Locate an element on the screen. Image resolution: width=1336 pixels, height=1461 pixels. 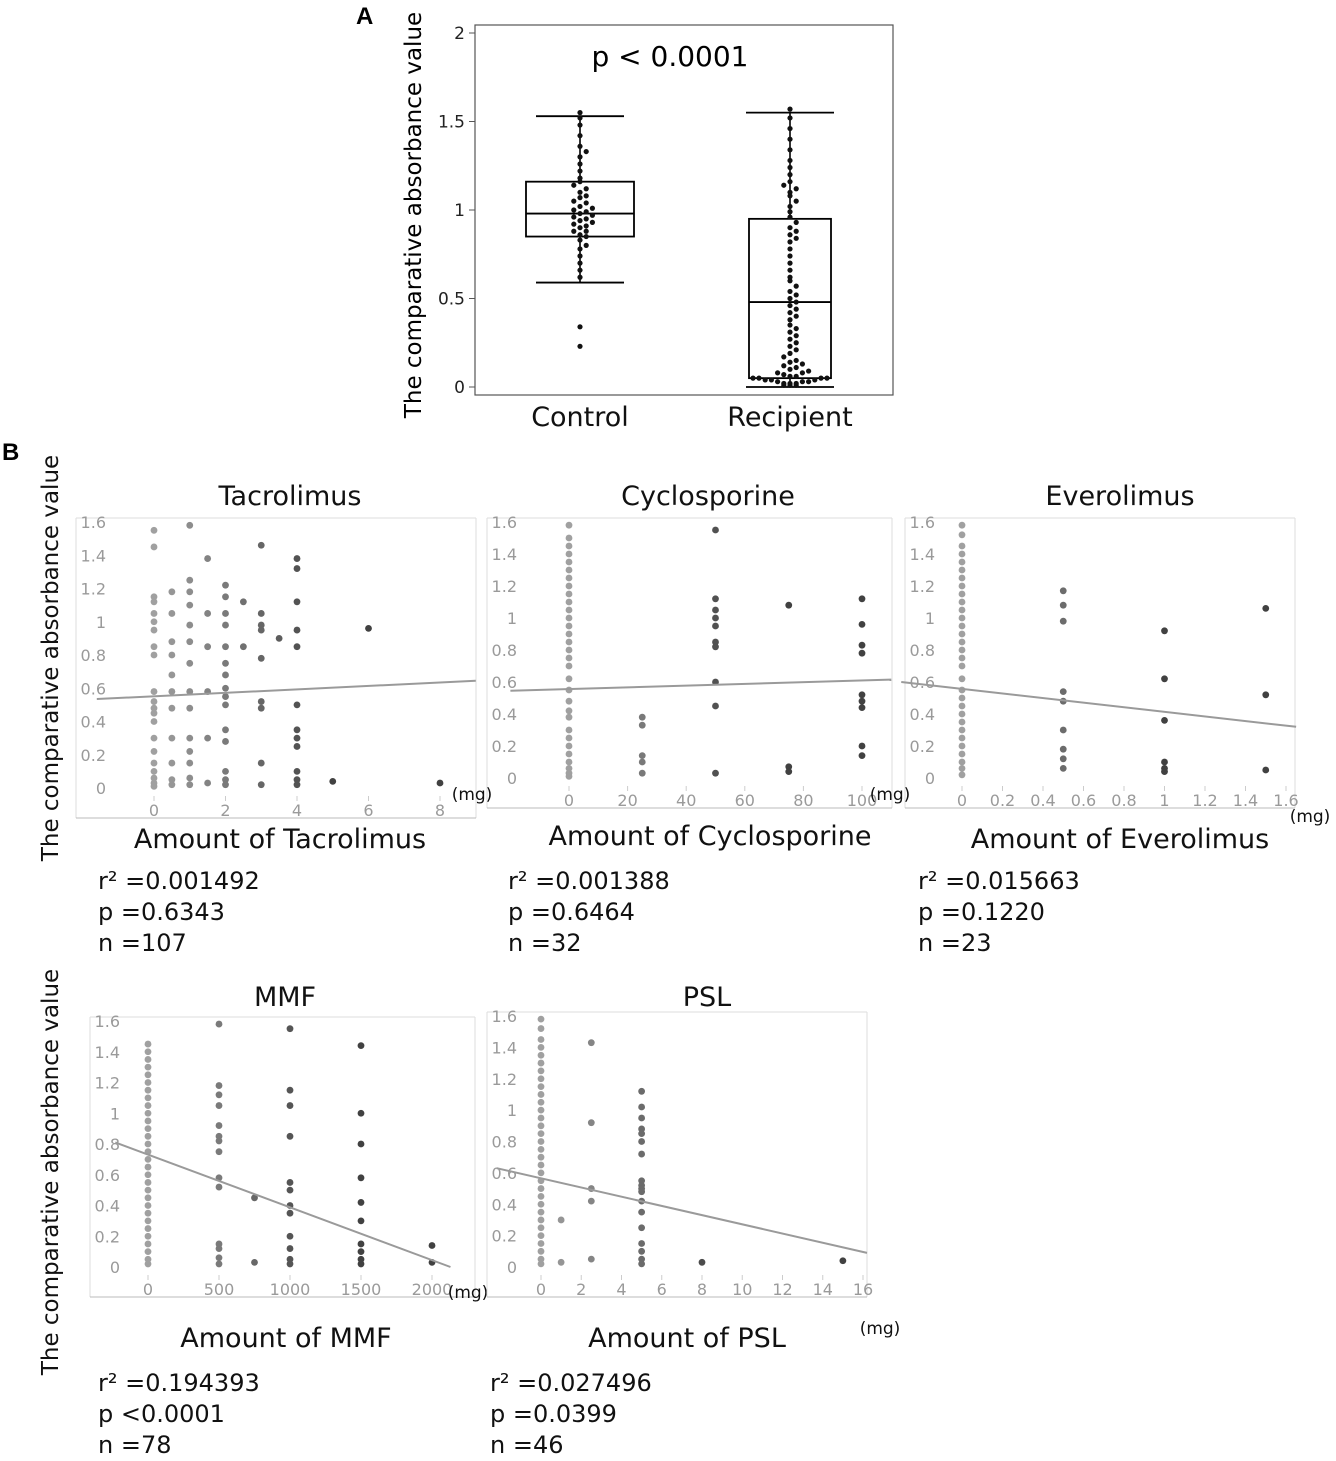
category-label: Recipient is located at coordinates (789, 417).